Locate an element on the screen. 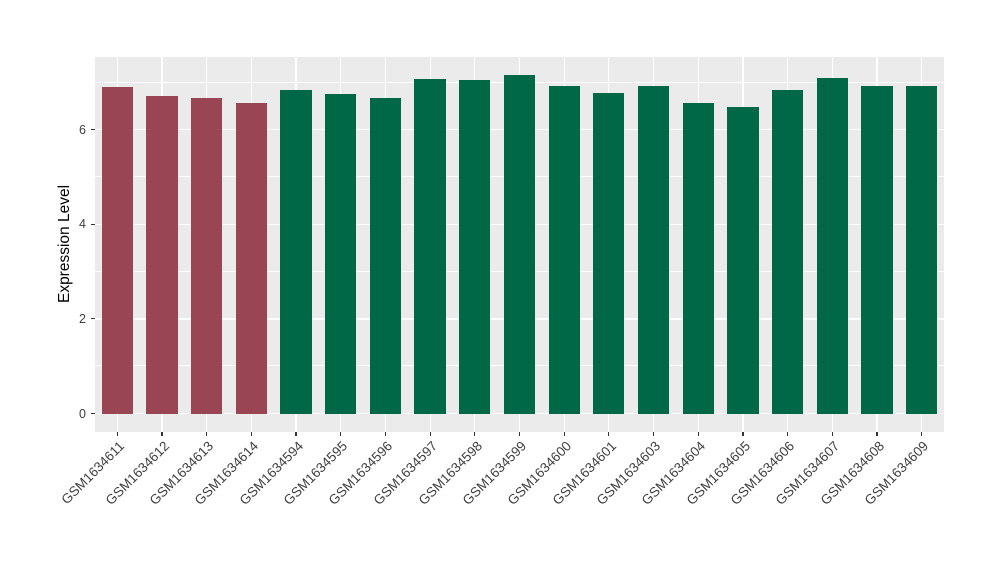 The height and width of the screenshot is (580, 1000). y-tick-label: 0 is located at coordinates (82, 413).